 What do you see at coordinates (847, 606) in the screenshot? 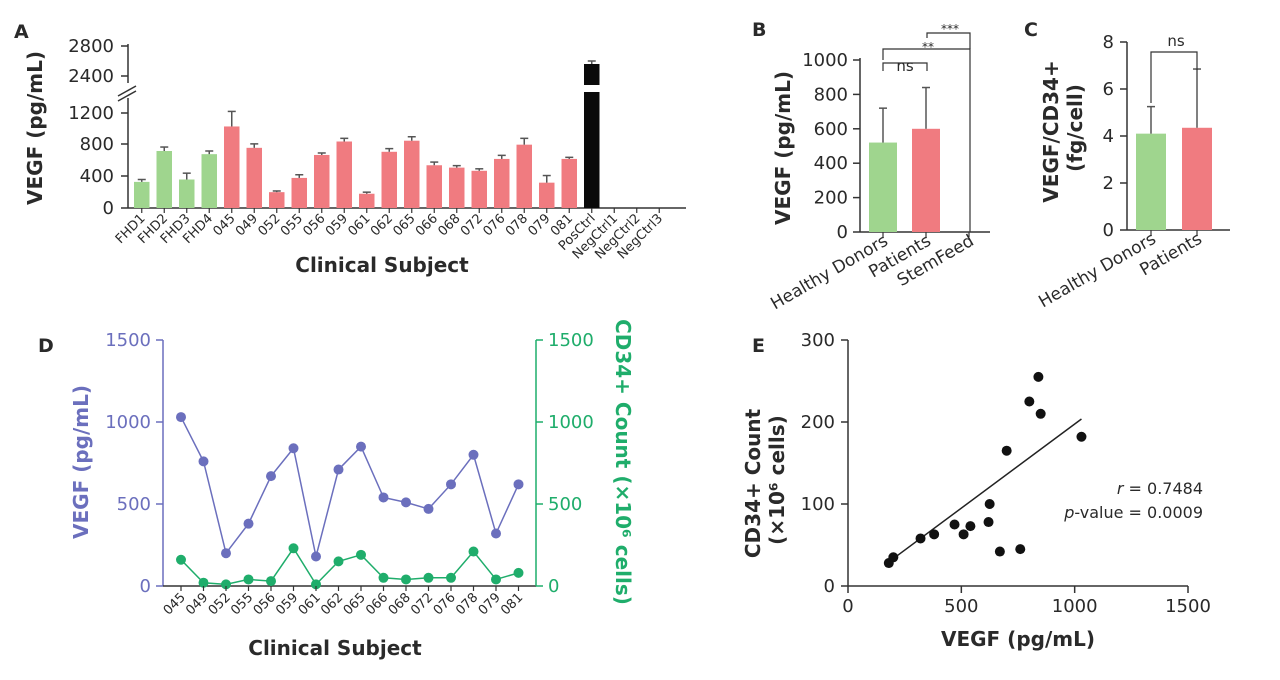
I see `e-x-tick-label: 0` at bounding box center [847, 606].